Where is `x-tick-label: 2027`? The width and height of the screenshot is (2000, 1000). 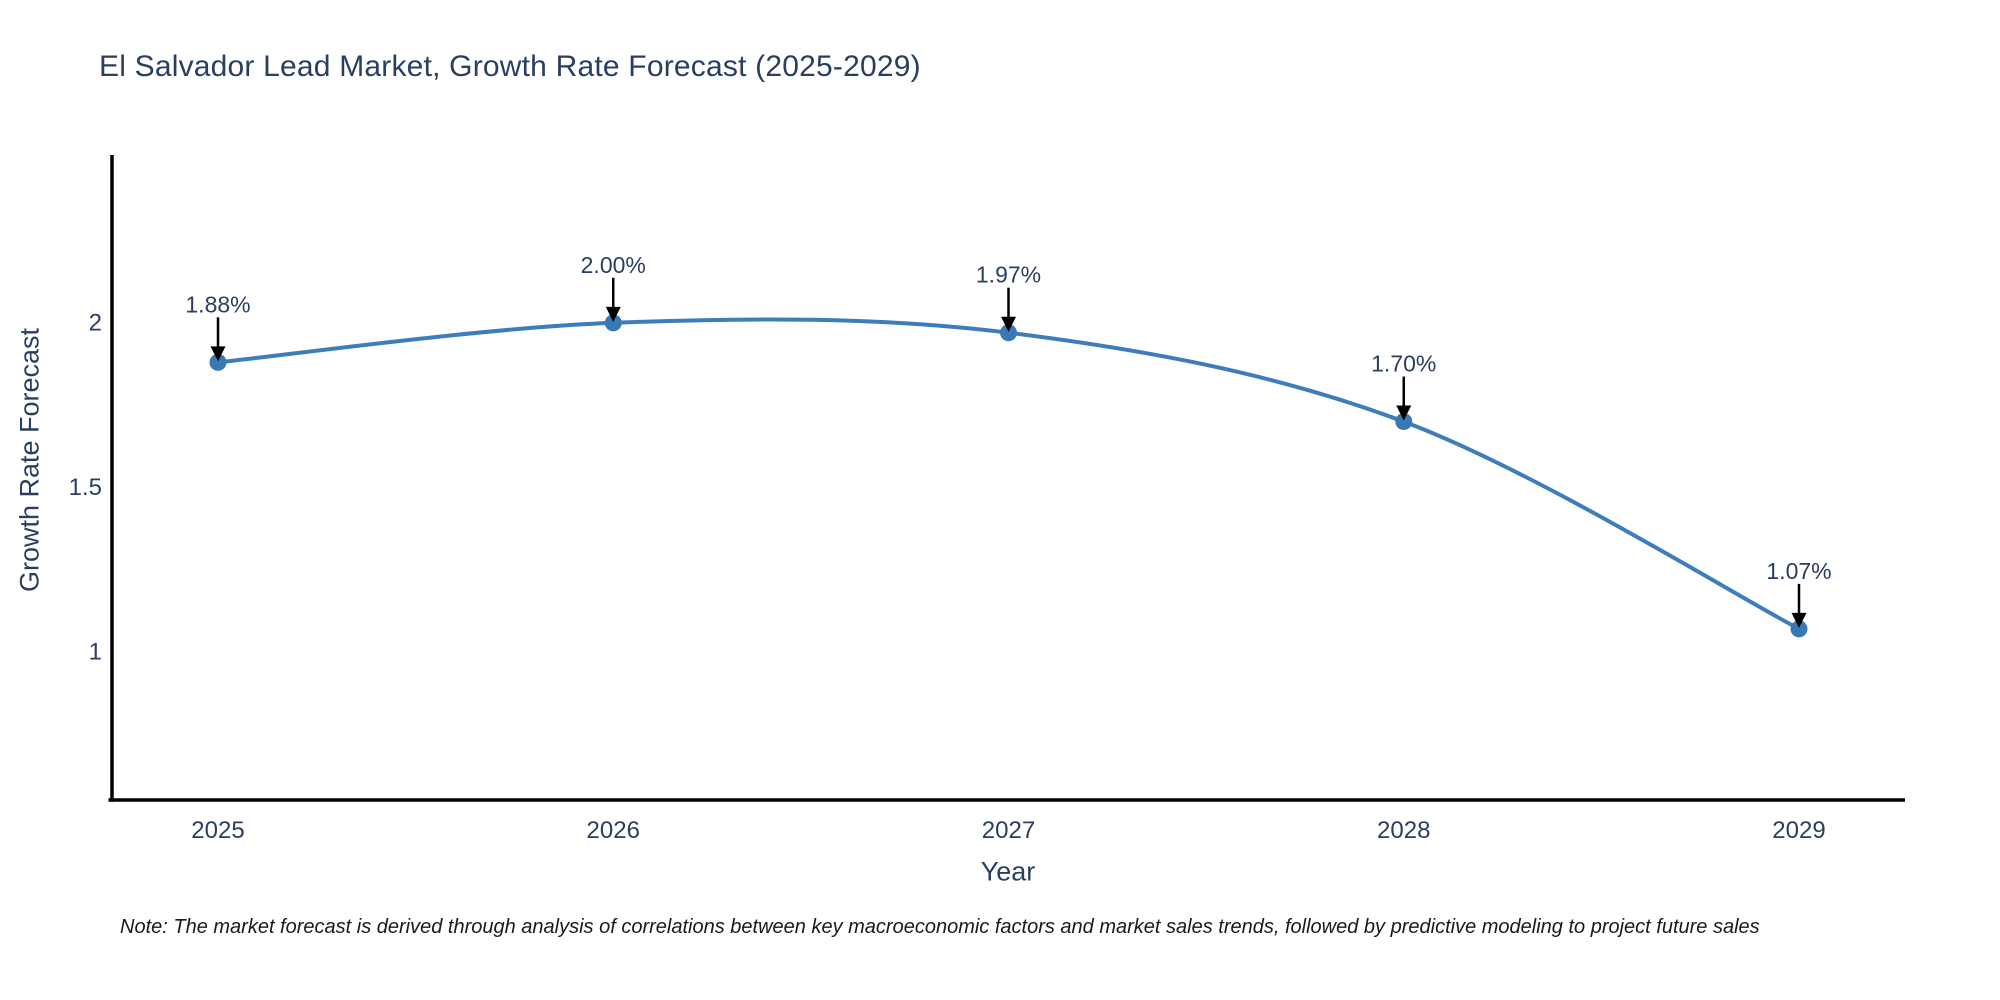
x-tick-label: 2027 is located at coordinates (1008, 830).